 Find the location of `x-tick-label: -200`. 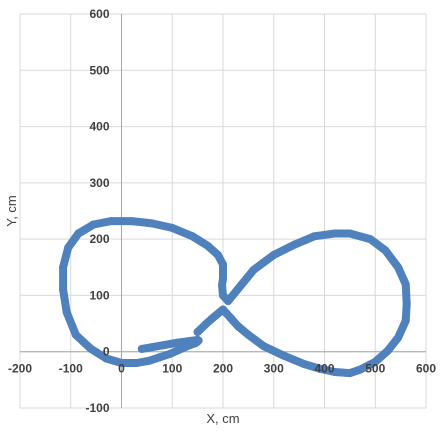

x-tick-label: -200 is located at coordinates (20, 369).